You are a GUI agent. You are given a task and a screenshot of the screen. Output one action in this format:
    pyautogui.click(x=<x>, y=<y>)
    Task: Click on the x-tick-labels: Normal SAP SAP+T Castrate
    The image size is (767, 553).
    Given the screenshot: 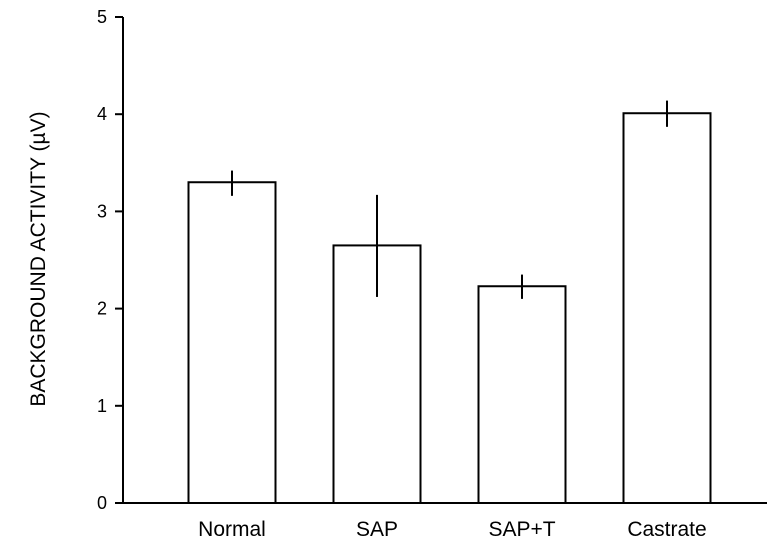 What is the action you would take?
    pyautogui.click(x=452, y=529)
    